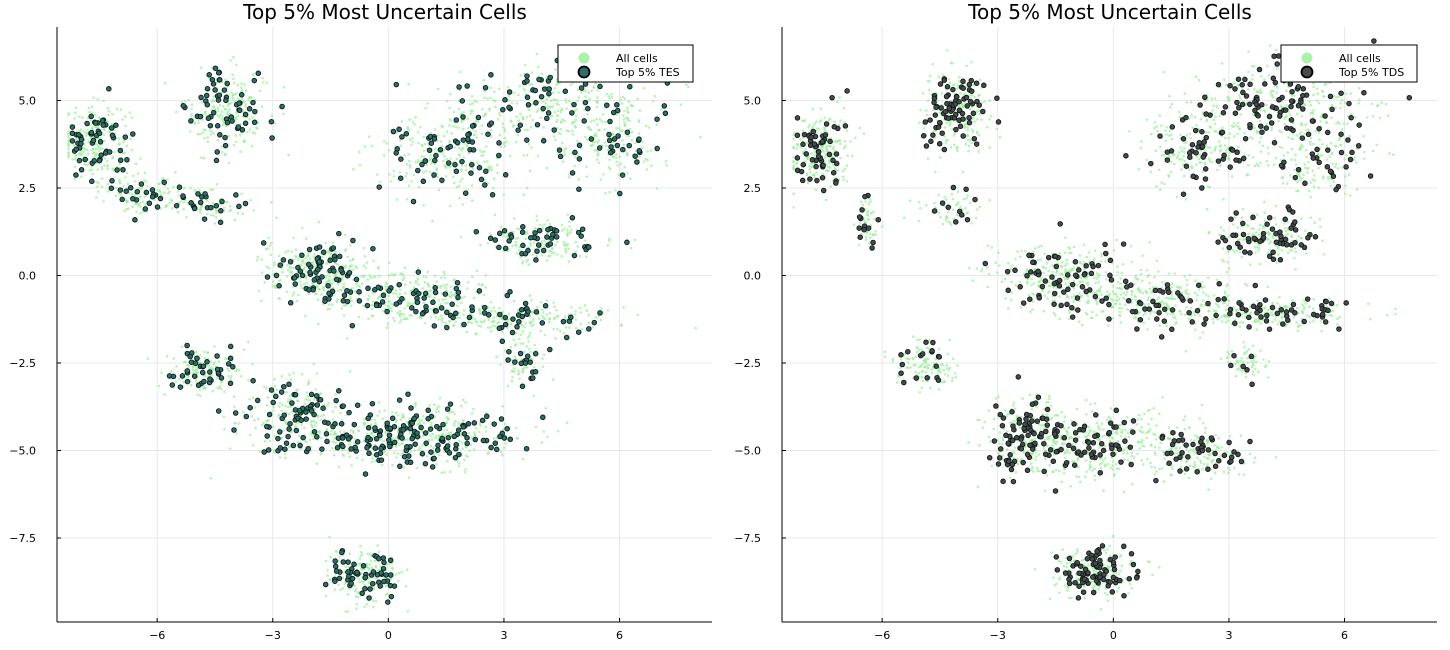 The height and width of the screenshot is (650, 1450). Describe the element at coordinates (584, 72) in the screenshot. I see `legend-marker-top-uncertain` at that location.